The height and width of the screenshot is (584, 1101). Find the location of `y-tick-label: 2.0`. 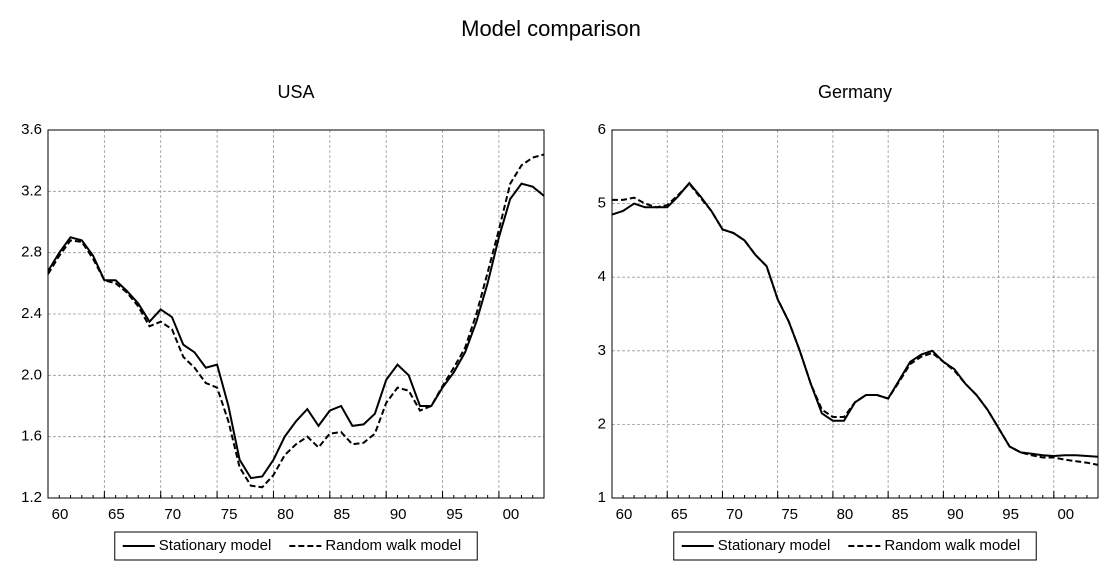

y-tick-label: 2.0 is located at coordinates (31, 374).